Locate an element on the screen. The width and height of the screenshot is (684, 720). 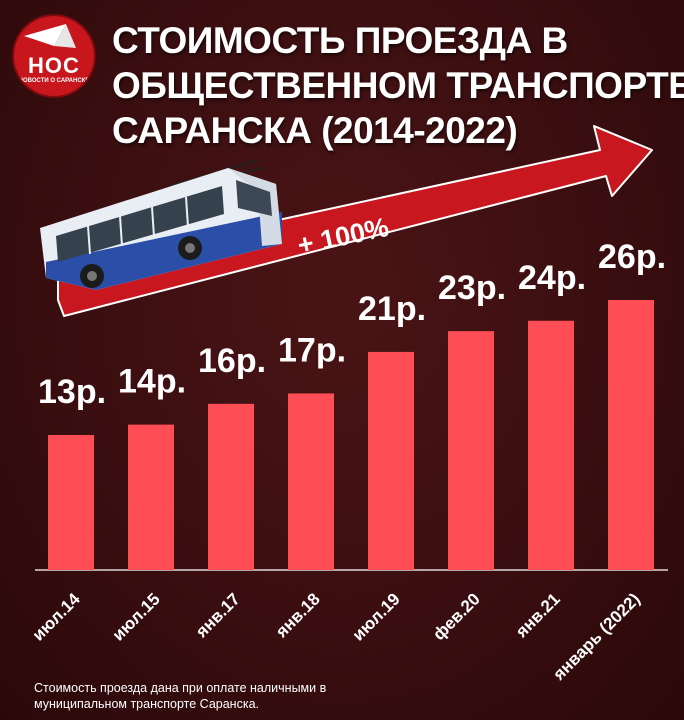
title-line: ОБЩЕСТВЕННОМ ТРАНСПОРТЕ is located at coordinates (398, 85).